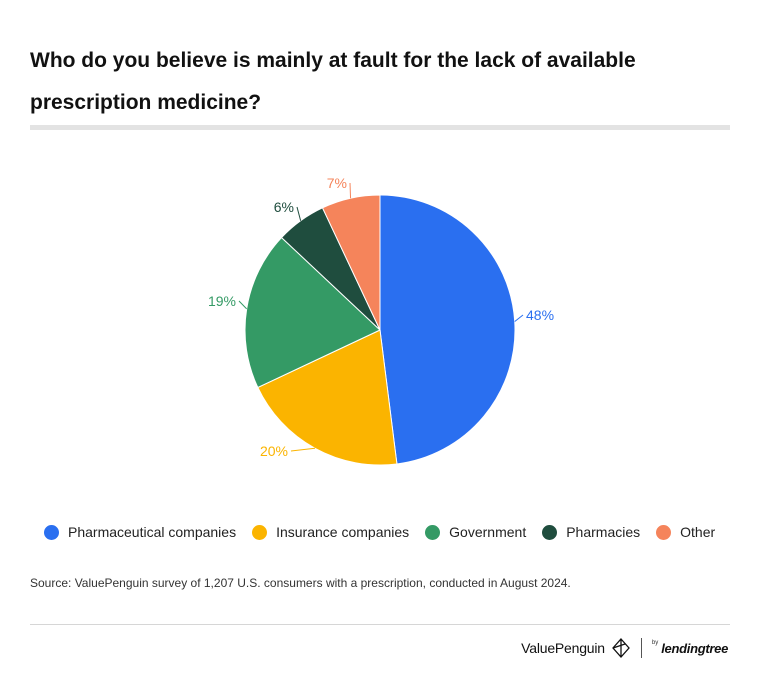  What do you see at coordinates (303, 449) in the screenshot?
I see `leader-line-insurance-companies` at bounding box center [303, 449].